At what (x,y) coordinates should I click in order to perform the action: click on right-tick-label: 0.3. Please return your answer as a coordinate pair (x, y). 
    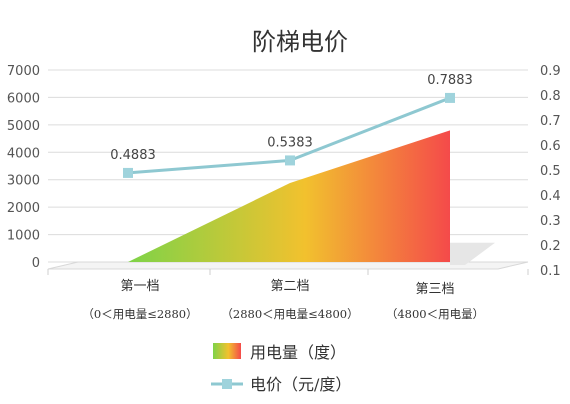
    Looking at the image, I should click on (550, 221).